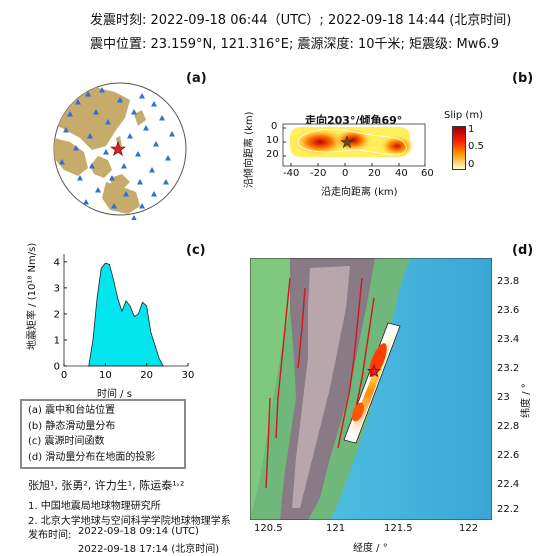 This screenshot has width=554, height=556. Describe the element at coordinates (370, 548) in the screenshot. I see `longitude-label: 经度 / °` at that location.